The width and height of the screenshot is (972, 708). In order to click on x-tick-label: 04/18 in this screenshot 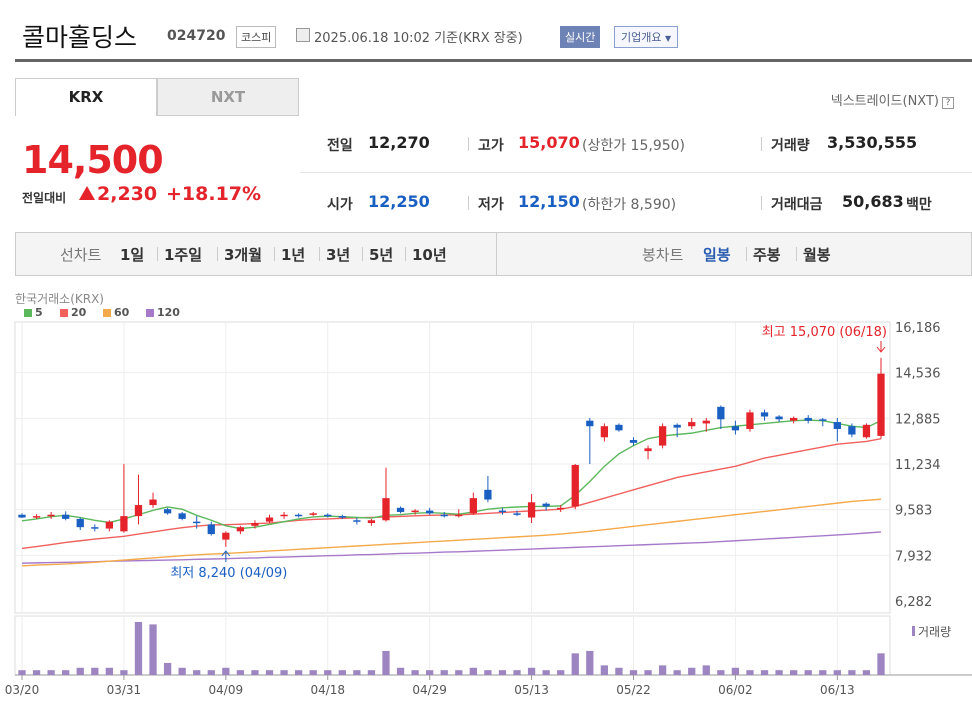, I will do `click(327, 690)`.